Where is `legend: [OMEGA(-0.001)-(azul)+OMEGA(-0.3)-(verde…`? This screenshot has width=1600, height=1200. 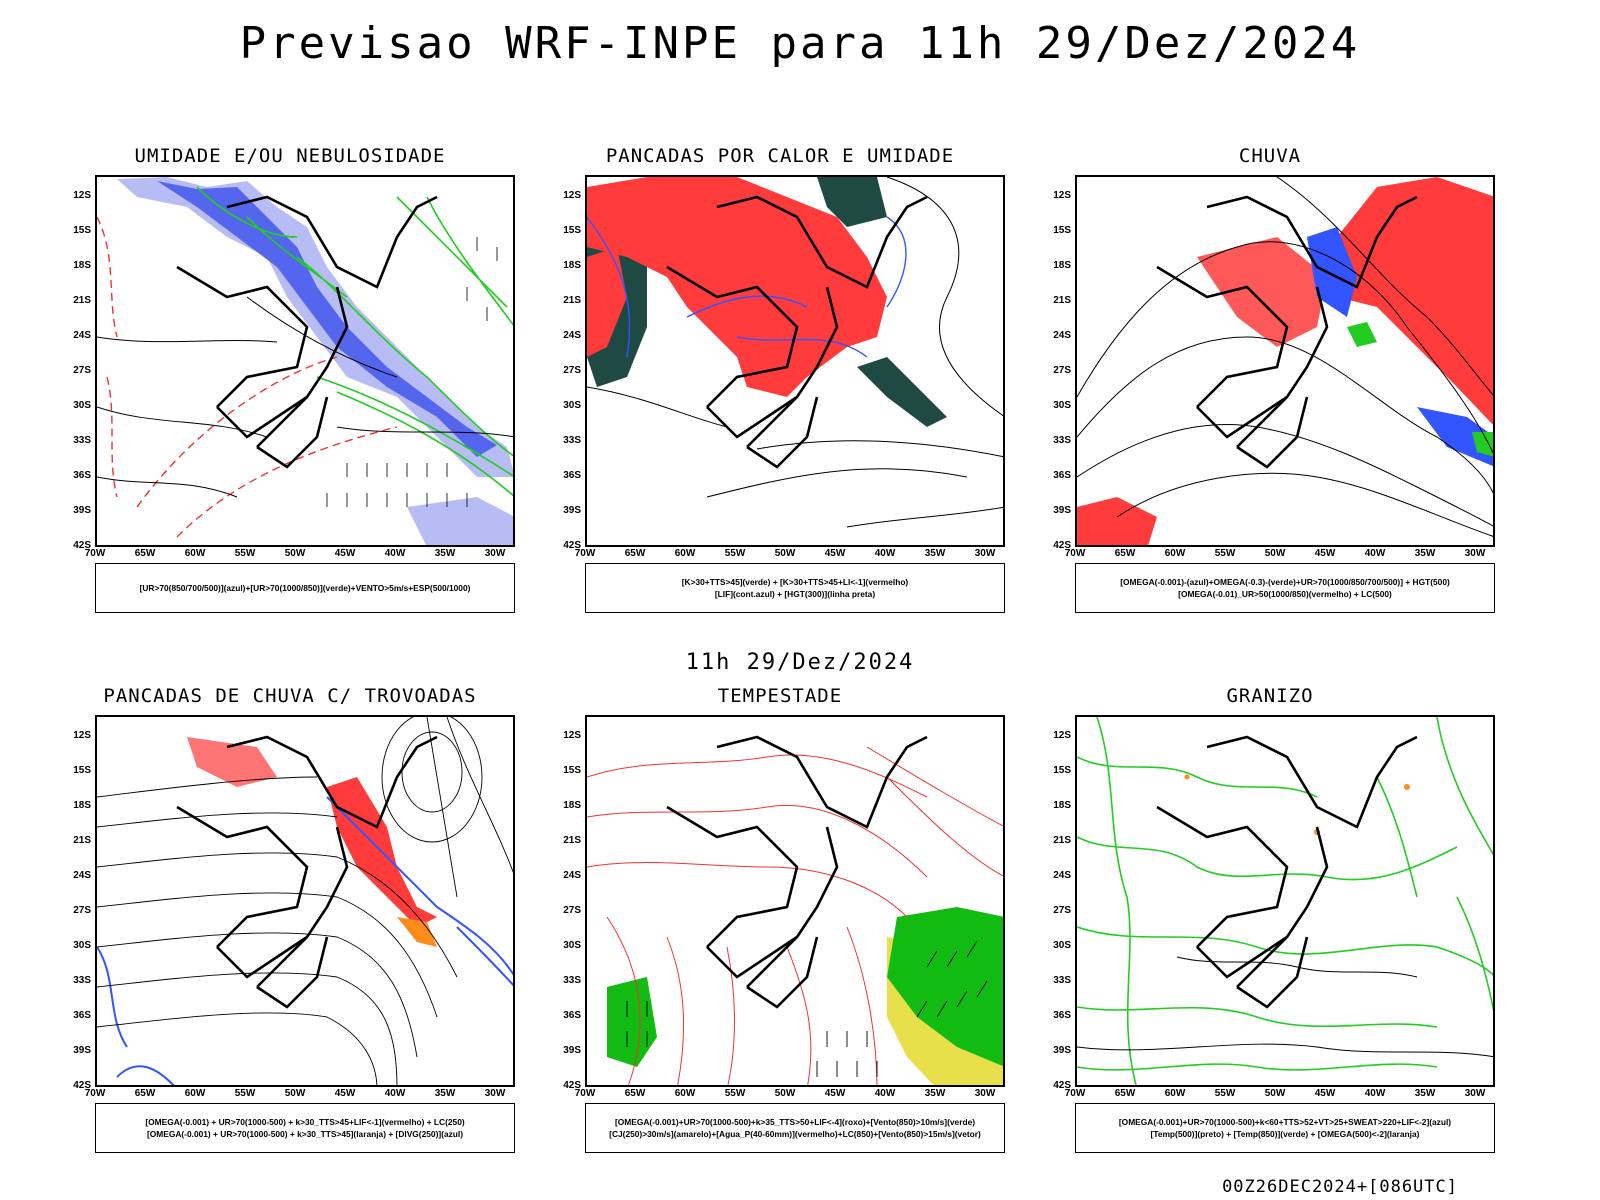
legend: [OMEGA(-0.001)-(azul)+OMEGA(-0.3)-(verde… is located at coordinates (1285, 588).